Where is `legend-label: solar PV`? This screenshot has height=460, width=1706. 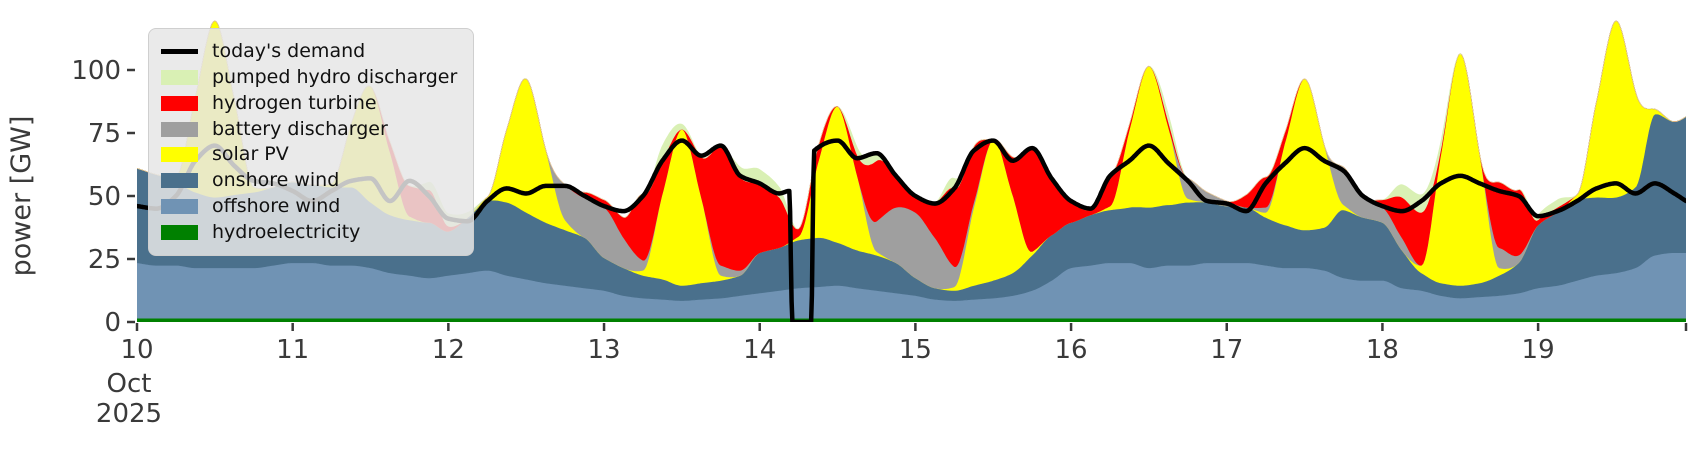
legend-label: solar PV is located at coordinates (250, 154).